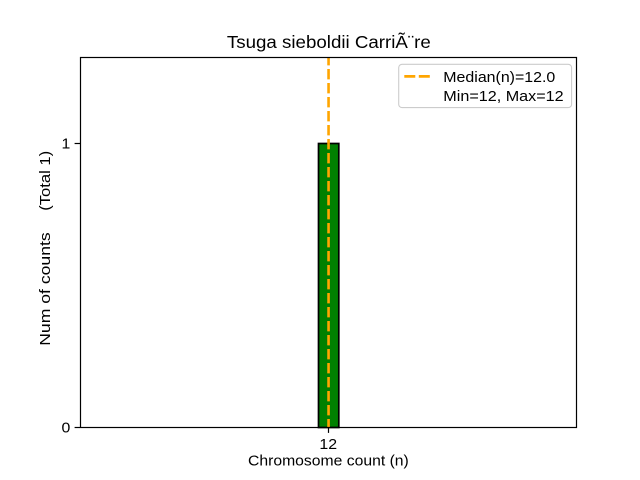  What do you see at coordinates (46, 181) in the screenshot?
I see `svg-text: (Total 1)` at bounding box center [46, 181].